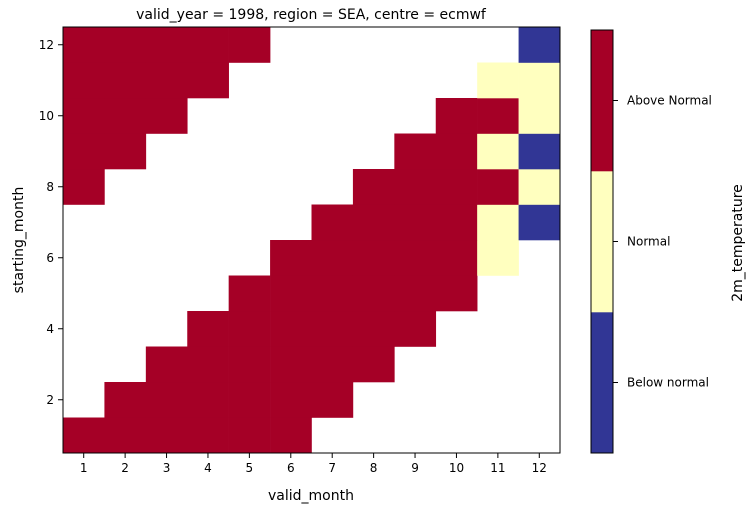 This screenshot has height=514, width=756. What do you see at coordinates (332, 468) in the screenshot?
I see `x-tick-label: 7` at bounding box center [332, 468].